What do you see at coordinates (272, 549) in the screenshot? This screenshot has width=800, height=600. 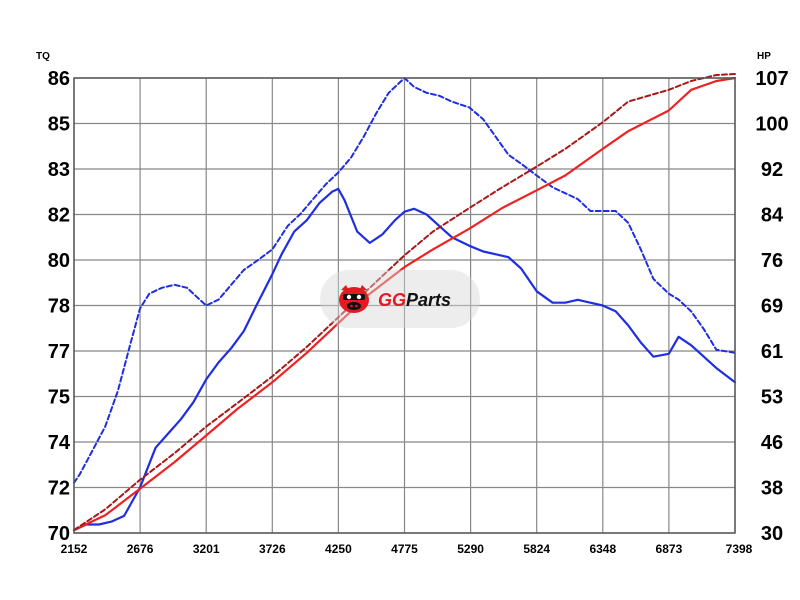 I see `x-tick-label: 3726` at bounding box center [272, 549].